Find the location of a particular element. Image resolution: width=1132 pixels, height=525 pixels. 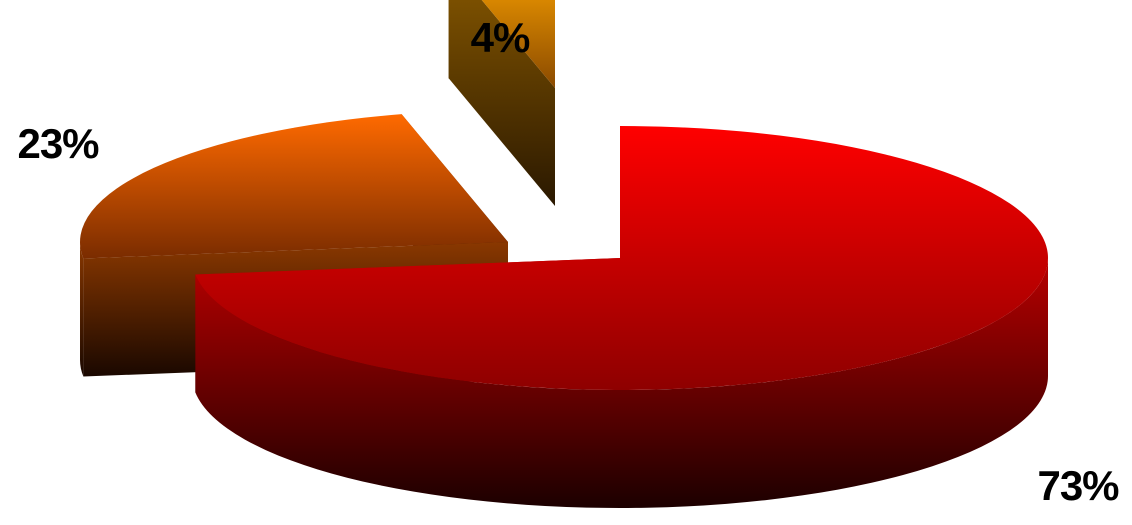

pie-slice-2-top is located at coordinates (518, 44).